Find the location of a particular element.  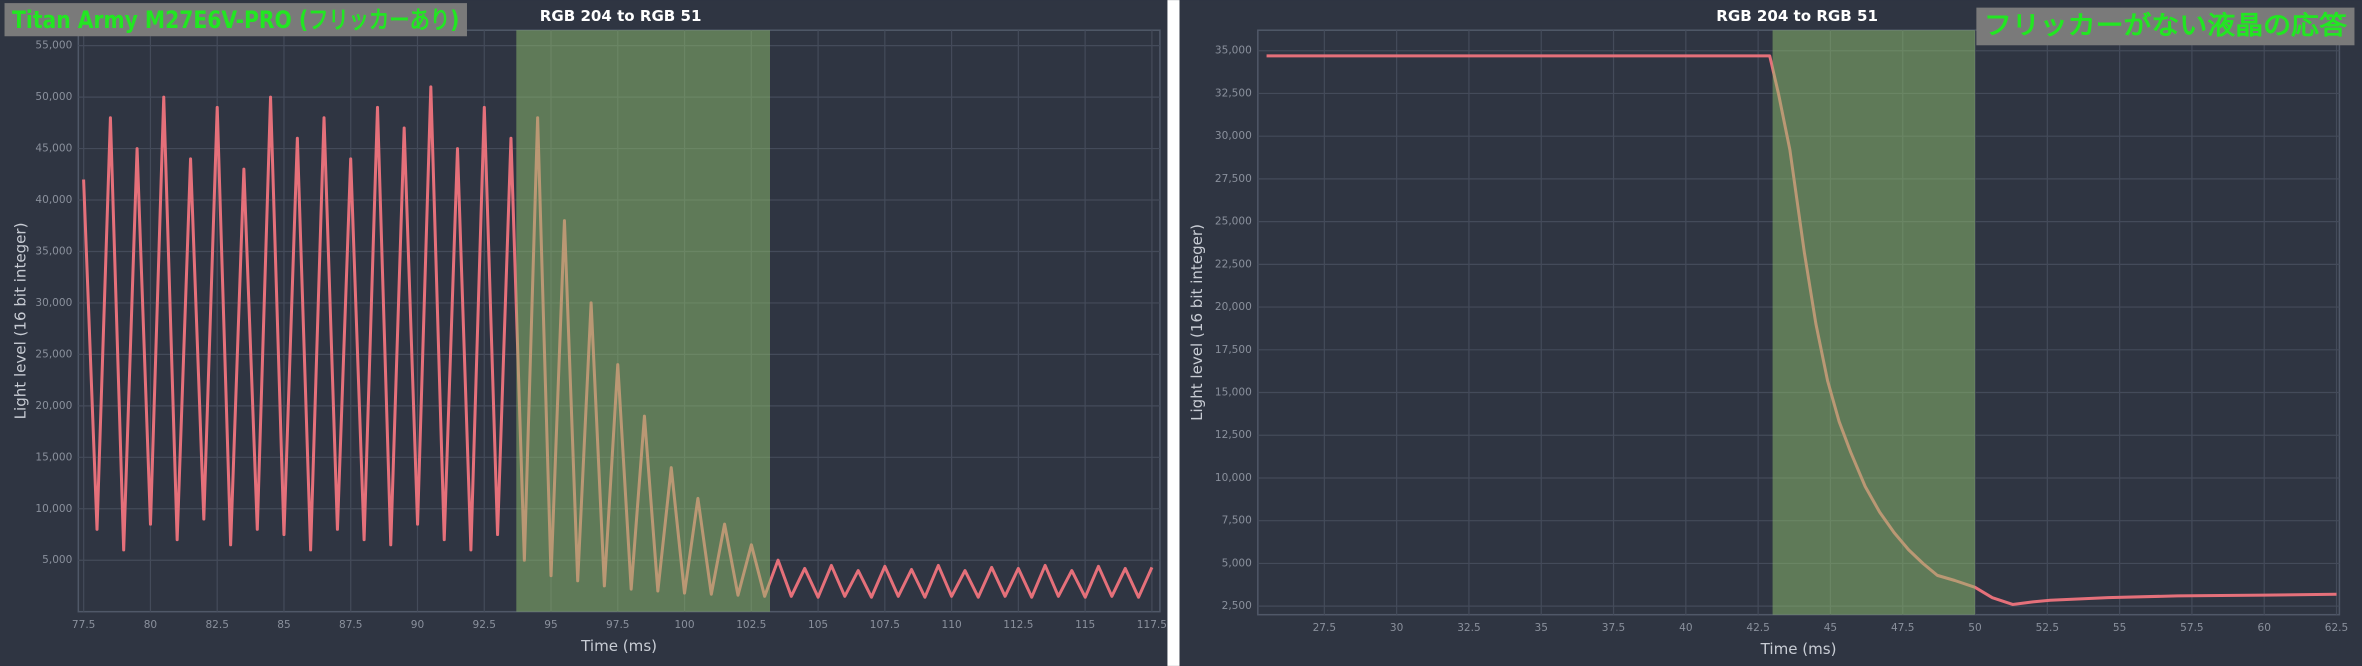

x-tick-label: 102.5 is located at coordinates (751, 625).